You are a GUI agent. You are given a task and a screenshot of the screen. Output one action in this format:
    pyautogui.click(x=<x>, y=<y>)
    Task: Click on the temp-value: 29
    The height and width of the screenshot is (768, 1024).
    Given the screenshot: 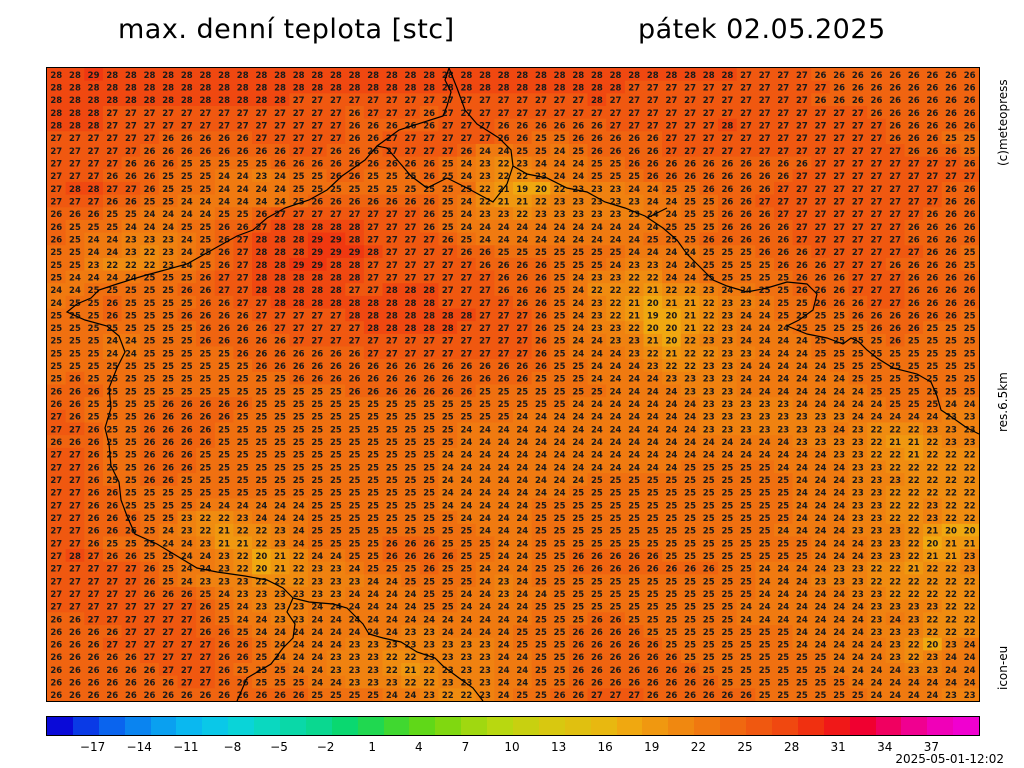 What is the action you would take?
    pyautogui.click(x=317, y=240)
    